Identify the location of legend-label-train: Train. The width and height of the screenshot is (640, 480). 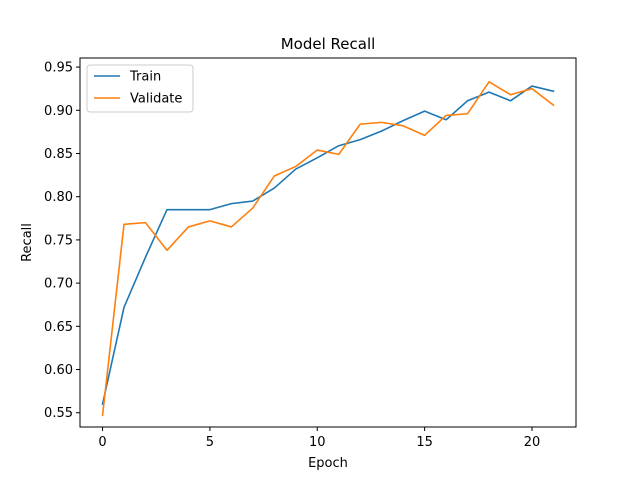
(145, 77).